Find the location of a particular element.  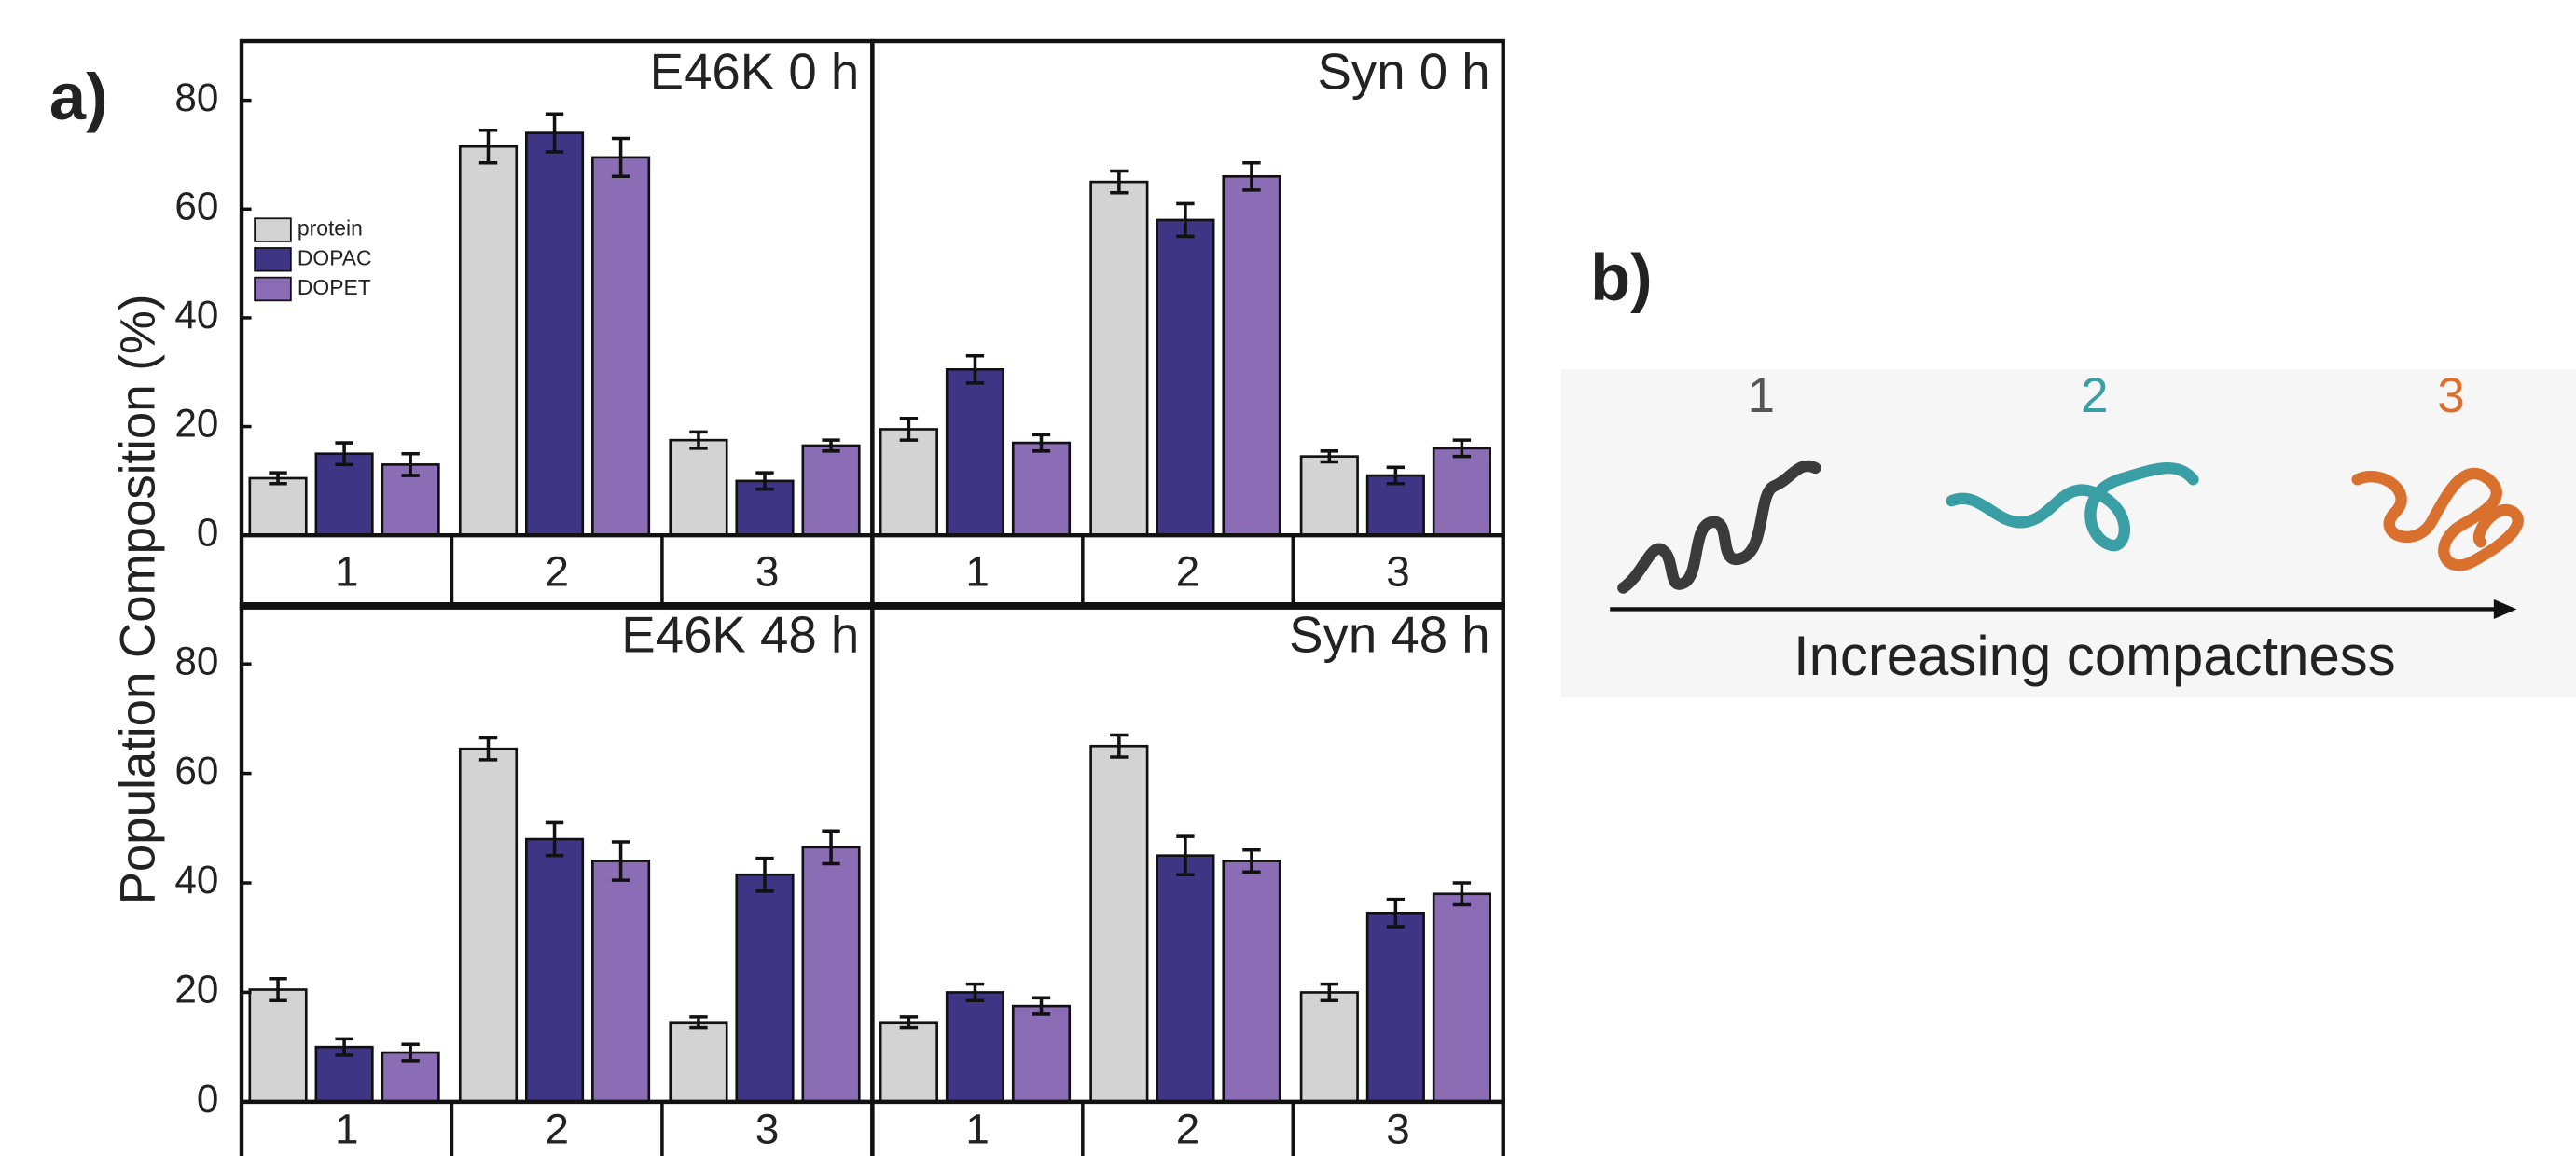

panel-title: E46K 48 h is located at coordinates (740, 635).